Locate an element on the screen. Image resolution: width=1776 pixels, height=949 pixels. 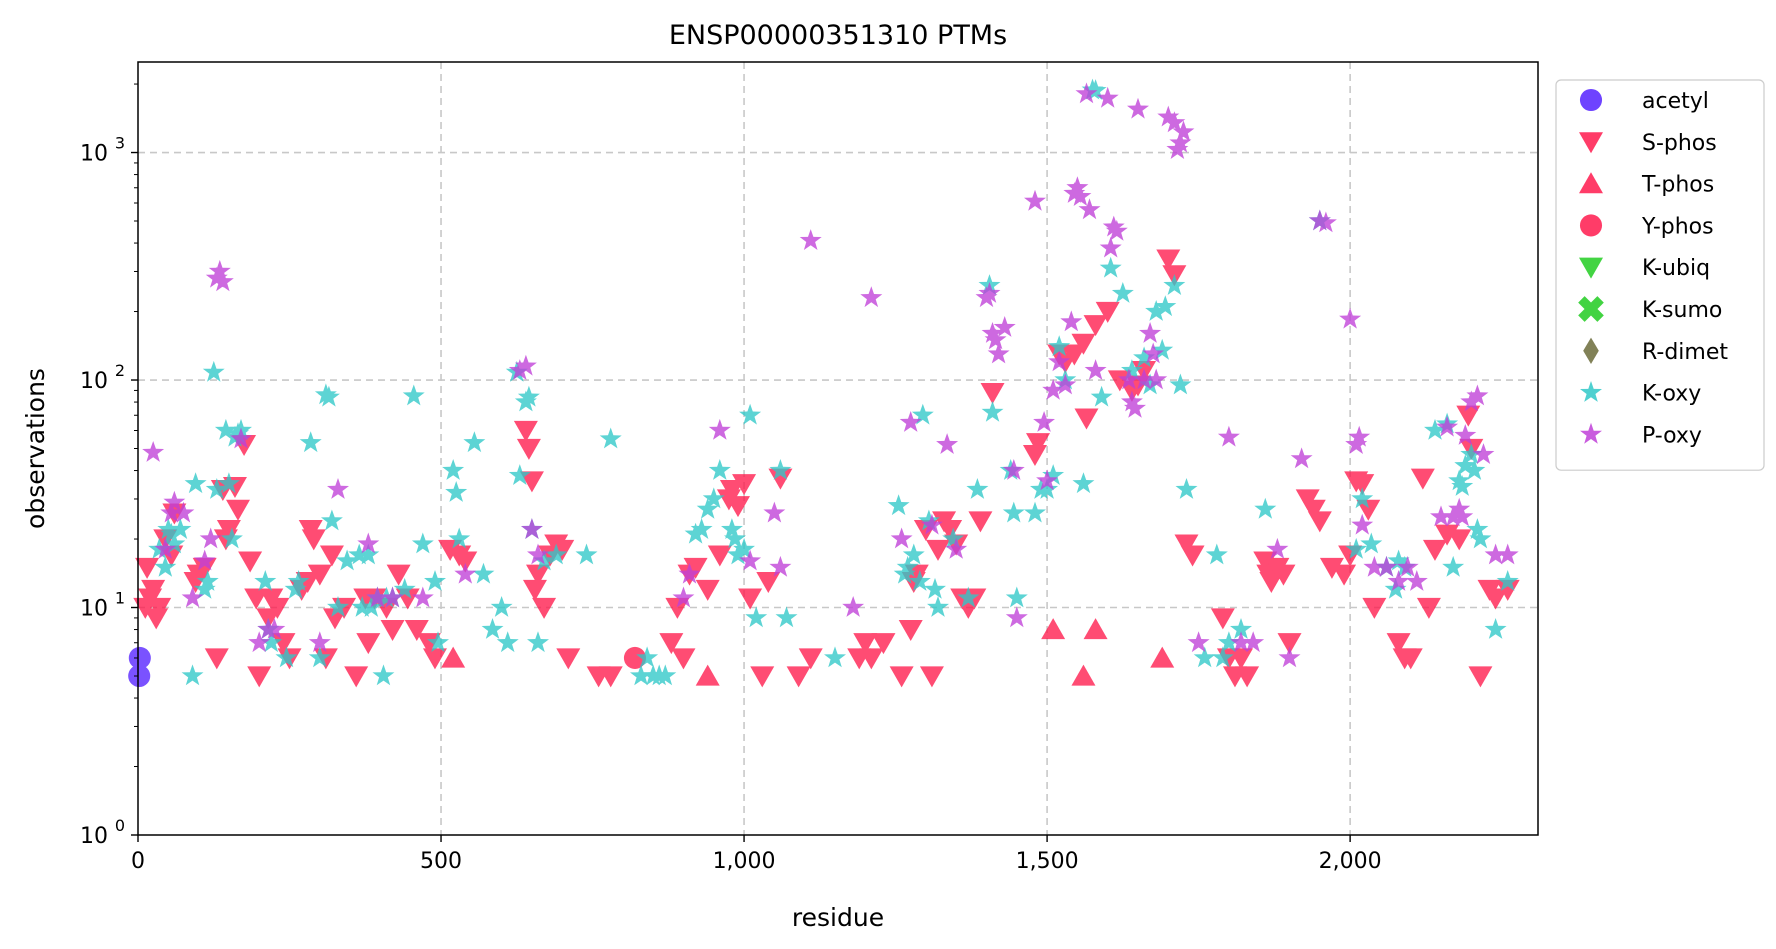
point-Y-phos is located at coordinates (635, 658).